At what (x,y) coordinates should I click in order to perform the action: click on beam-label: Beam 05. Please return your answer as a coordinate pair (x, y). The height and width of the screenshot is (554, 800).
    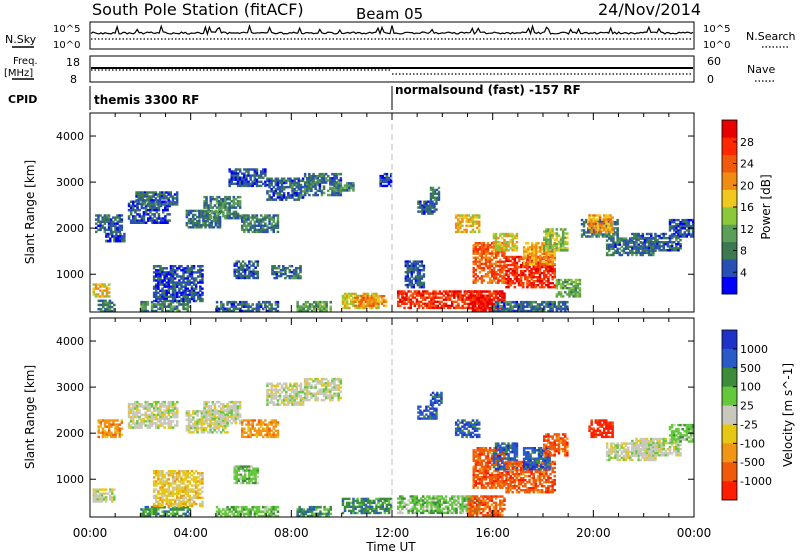
    Looking at the image, I should click on (389, 14).